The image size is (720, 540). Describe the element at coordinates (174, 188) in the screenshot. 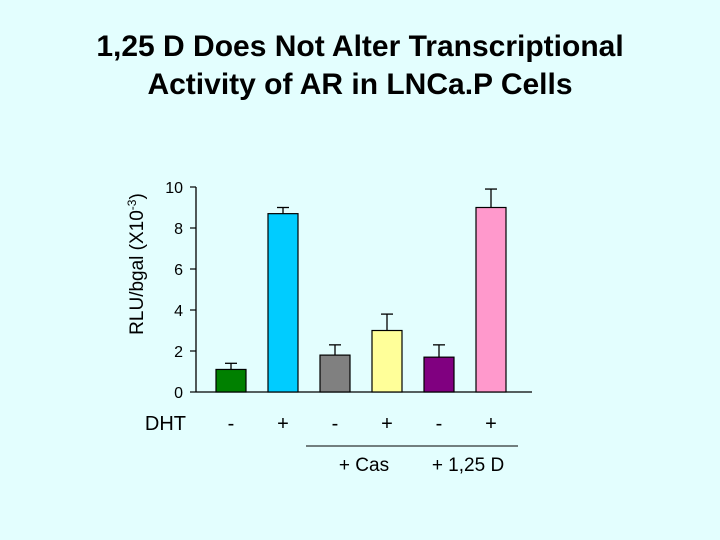

I see `y-tick-label: 10` at that location.